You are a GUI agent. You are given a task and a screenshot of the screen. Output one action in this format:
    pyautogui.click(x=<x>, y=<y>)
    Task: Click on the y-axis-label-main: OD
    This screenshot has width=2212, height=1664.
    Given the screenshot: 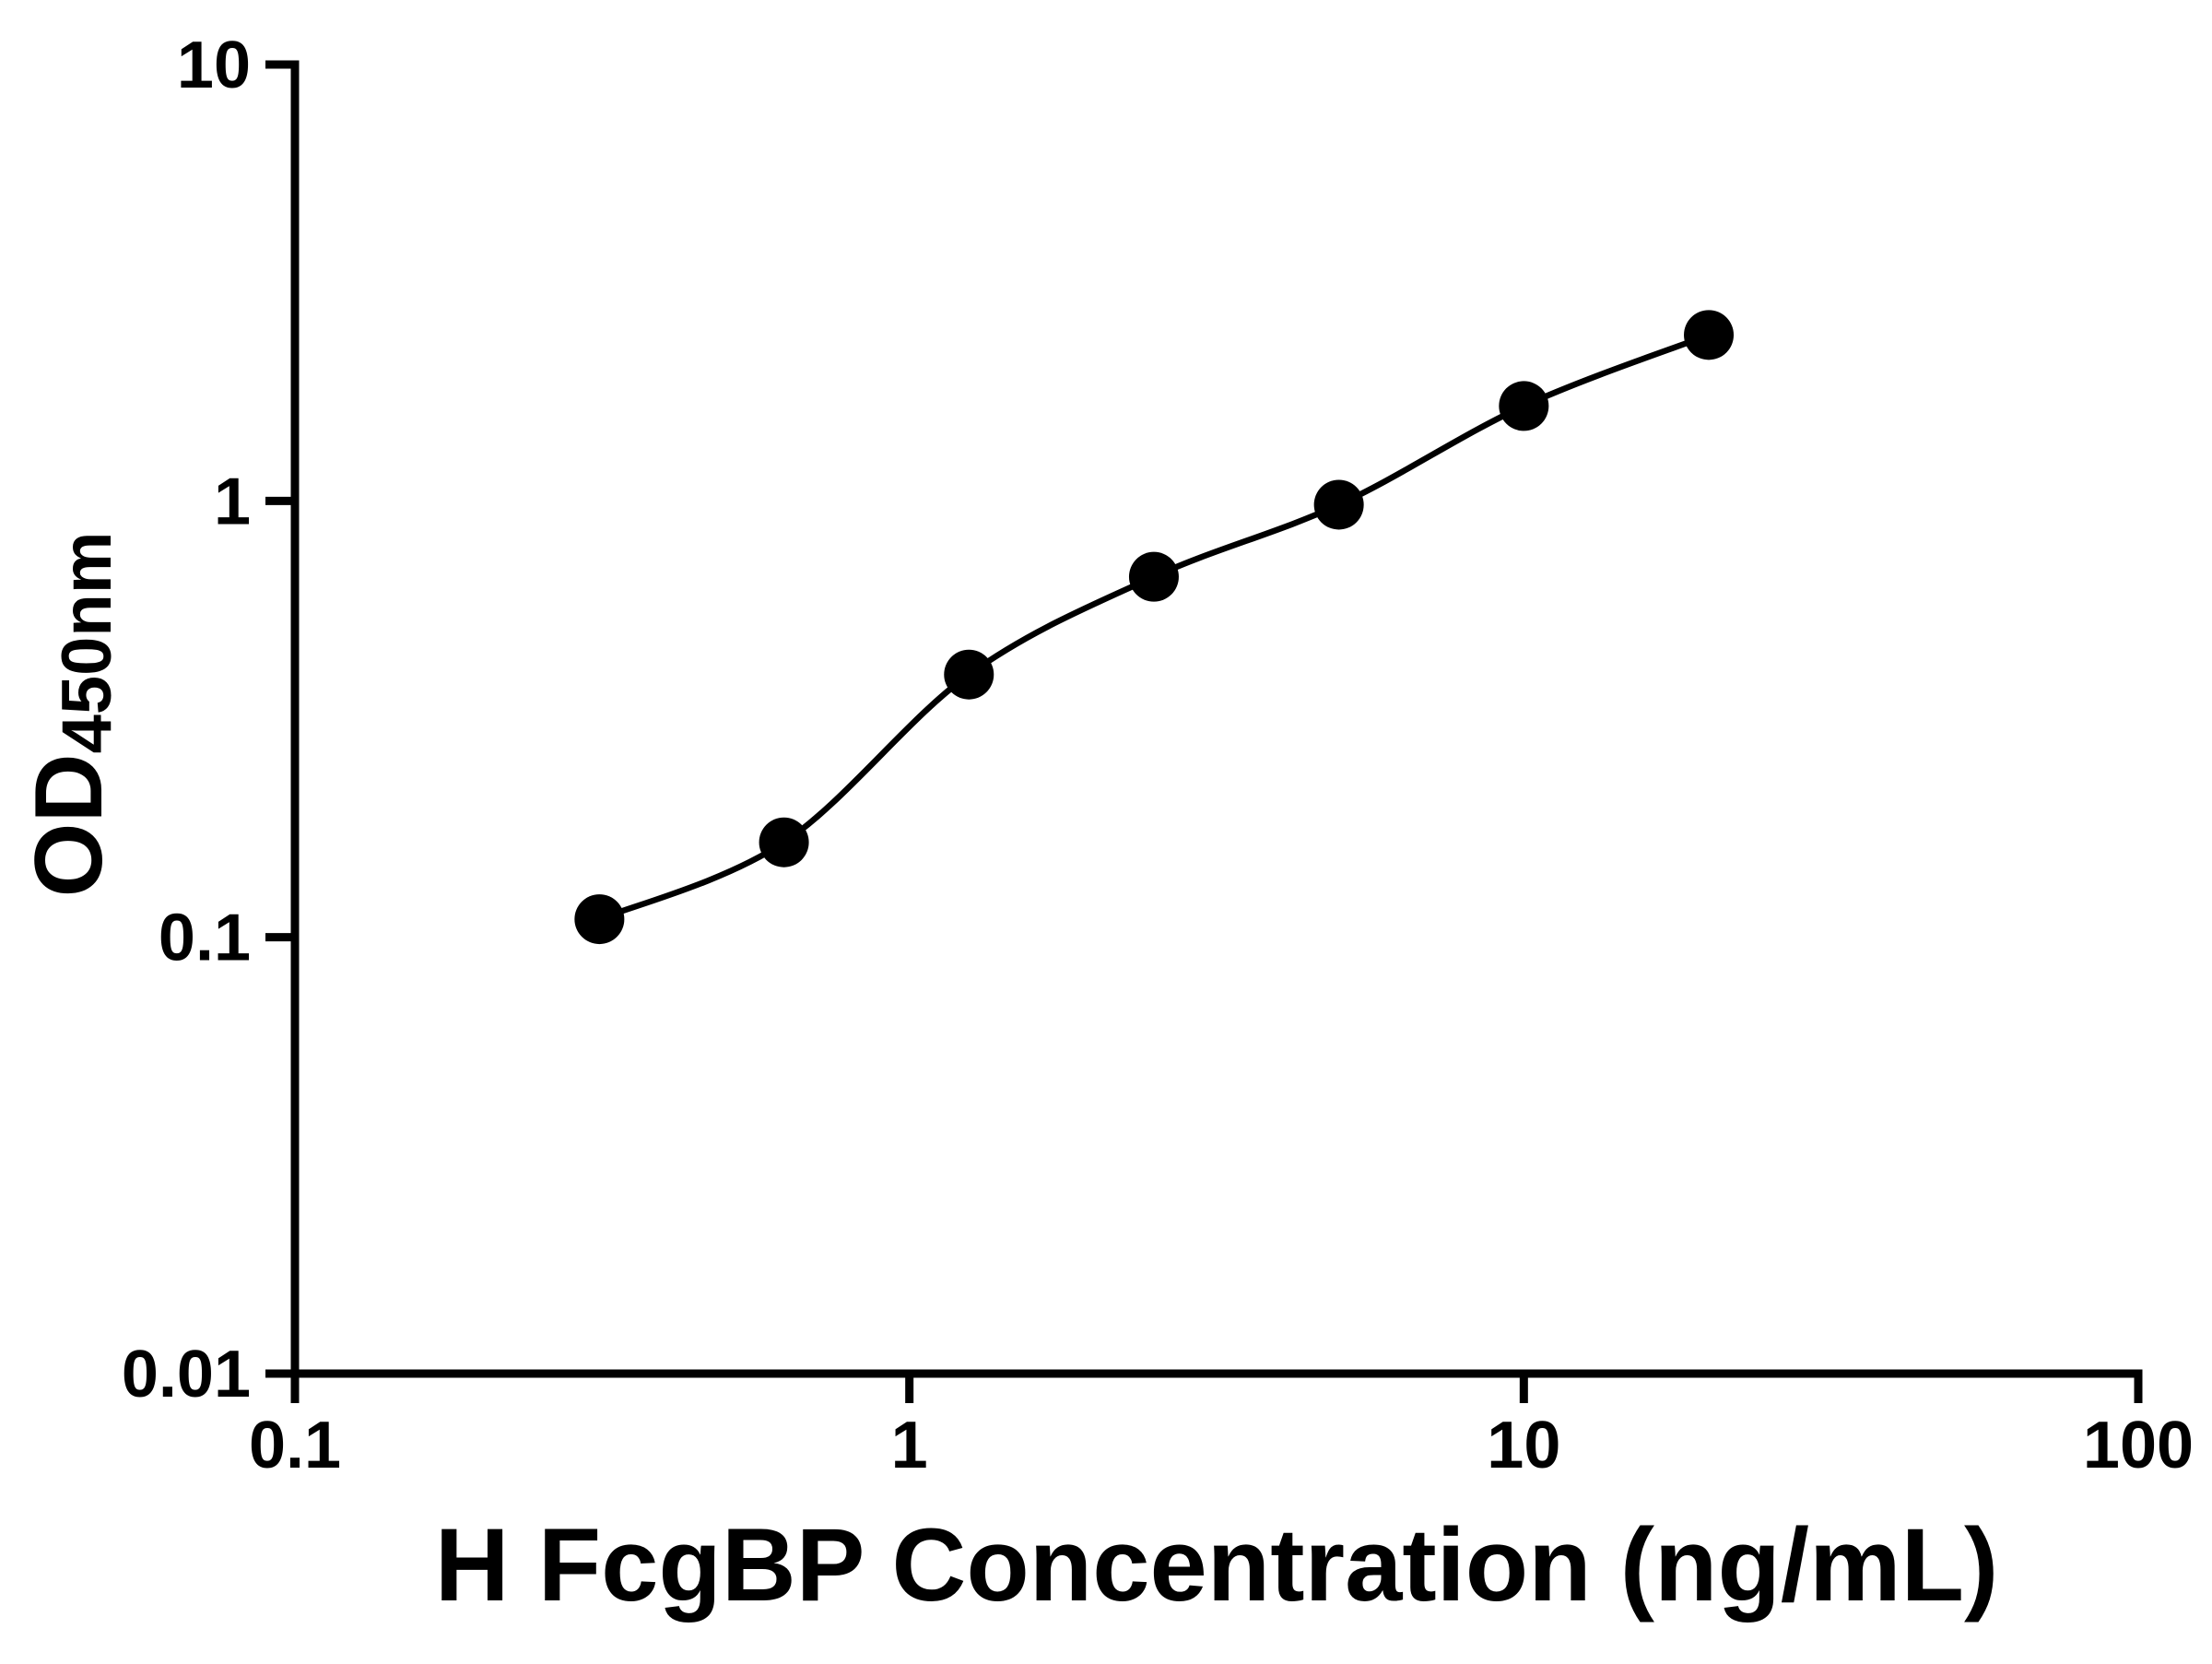 What is the action you would take?
    pyautogui.click(x=69, y=825)
    